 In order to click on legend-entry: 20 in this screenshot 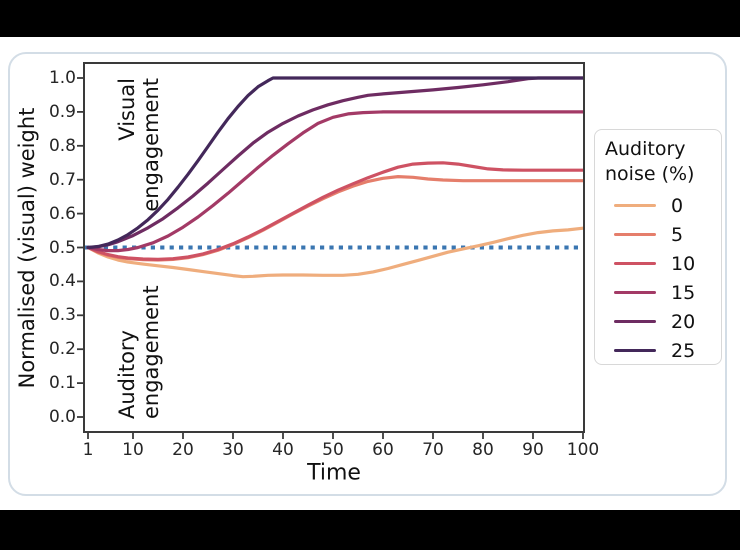, I will do `click(660, 321)`.